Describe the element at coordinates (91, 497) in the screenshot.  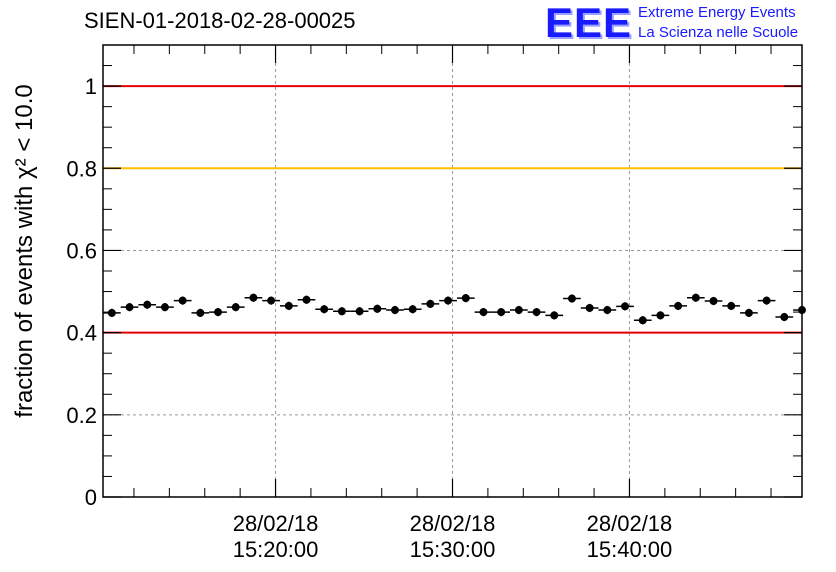
I see `y-tick-label: 0` at that location.